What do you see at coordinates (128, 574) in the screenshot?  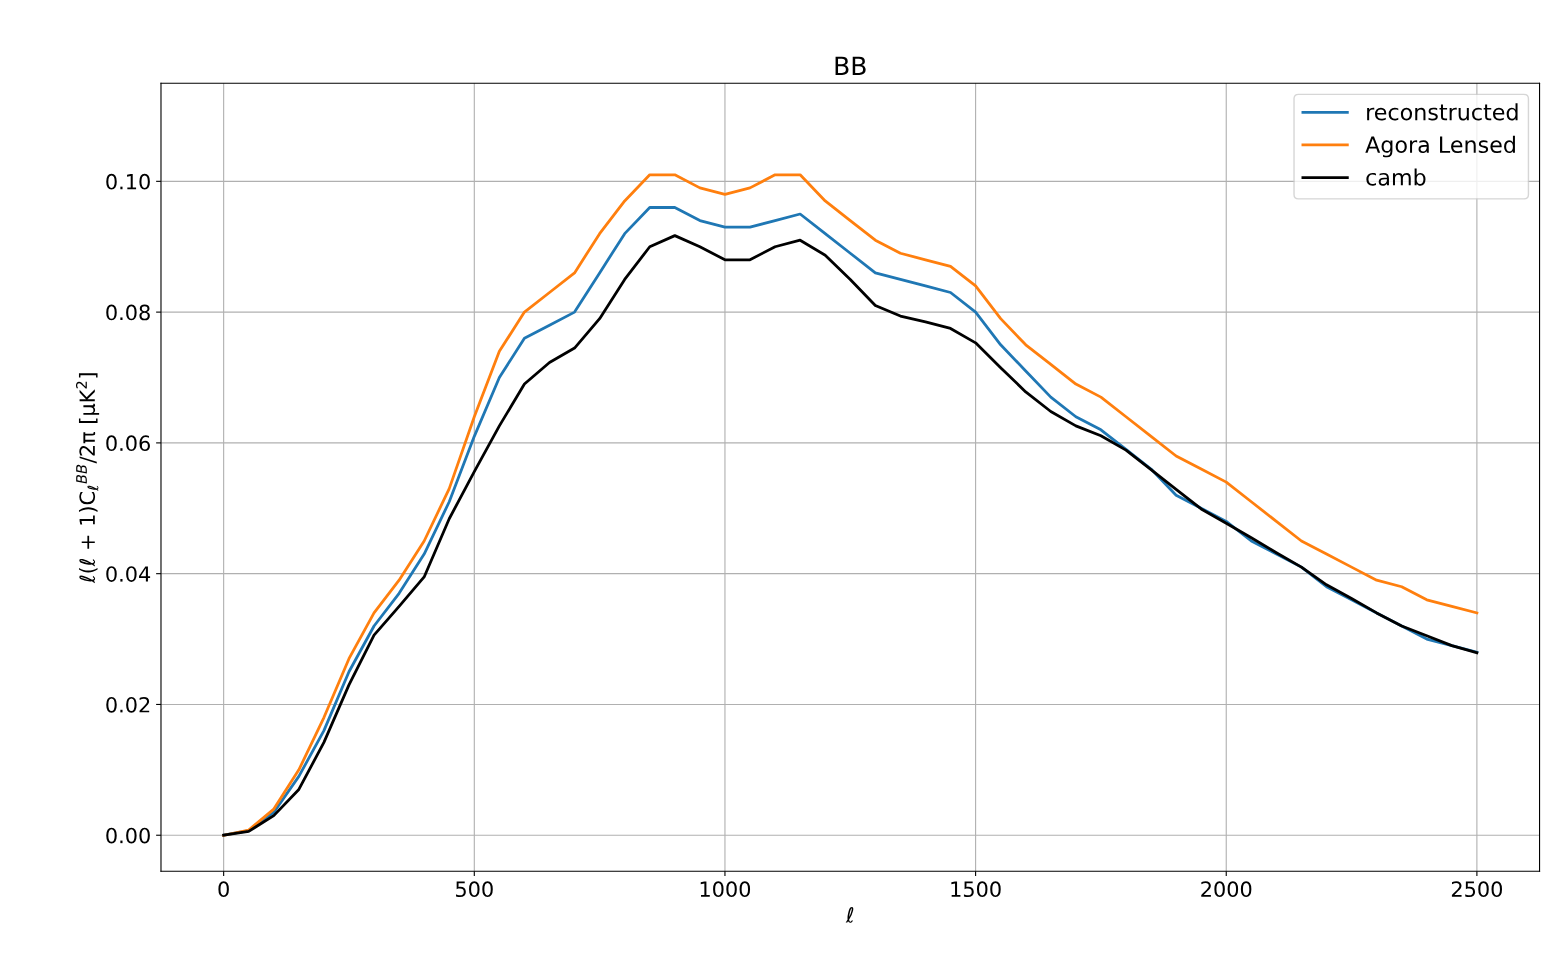 I see `y-tick-label: 0.04` at bounding box center [128, 574].